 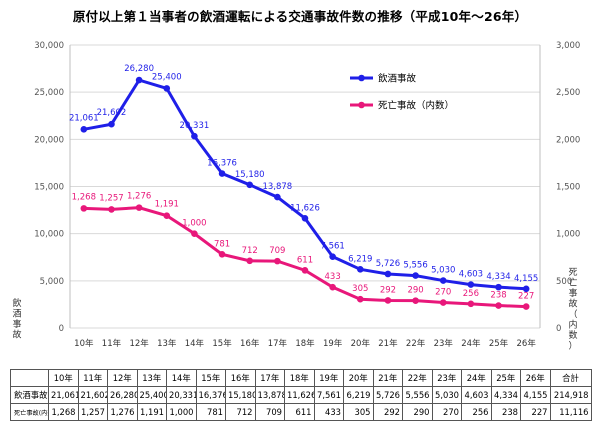 I want to click on data-label: 15,180, so click(x=250, y=175).